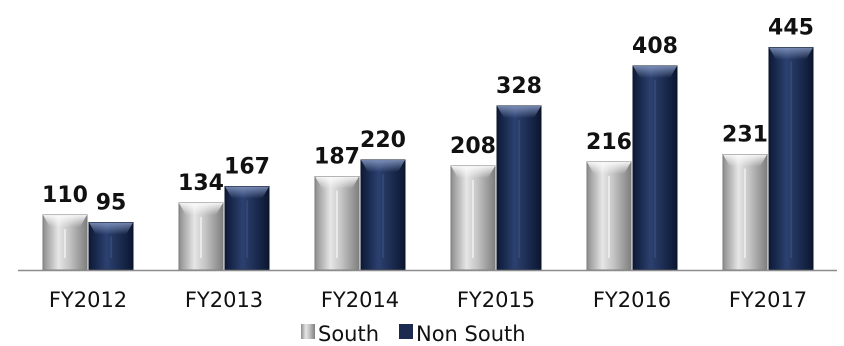 The image size is (844, 346). What do you see at coordinates (406, 331) in the screenshot?
I see `legend-swatch-non-south` at bounding box center [406, 331].